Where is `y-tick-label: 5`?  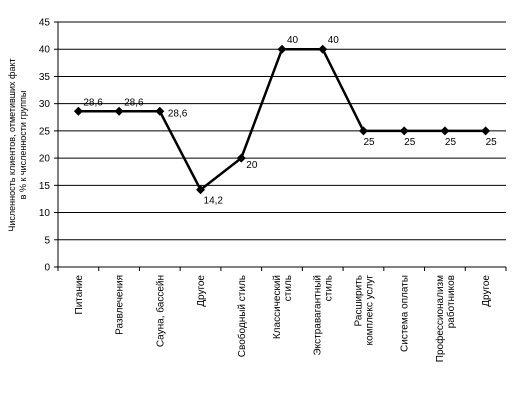
y-tick-label: 5 is located at coordinates (47, 240).